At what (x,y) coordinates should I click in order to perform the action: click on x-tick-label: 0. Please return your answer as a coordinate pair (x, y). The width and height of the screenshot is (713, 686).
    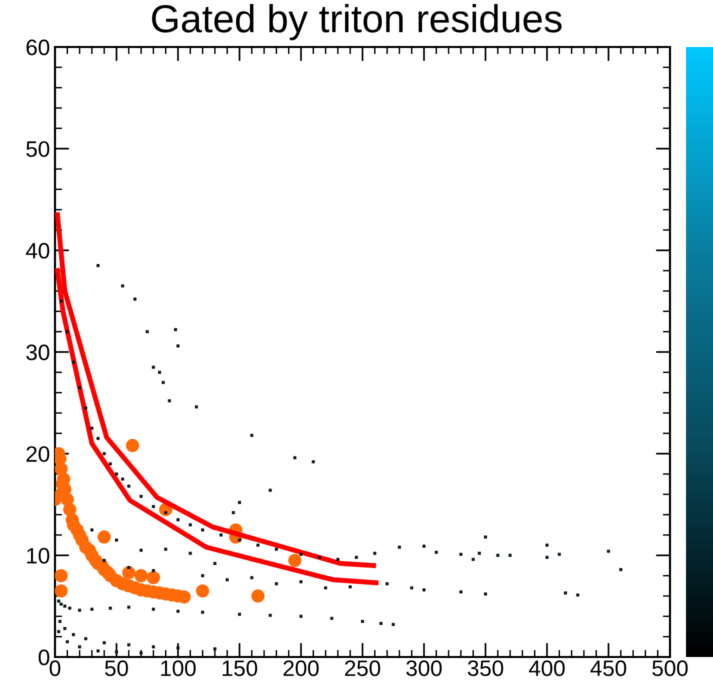
    Looking at the image, I should click on (55, 668).